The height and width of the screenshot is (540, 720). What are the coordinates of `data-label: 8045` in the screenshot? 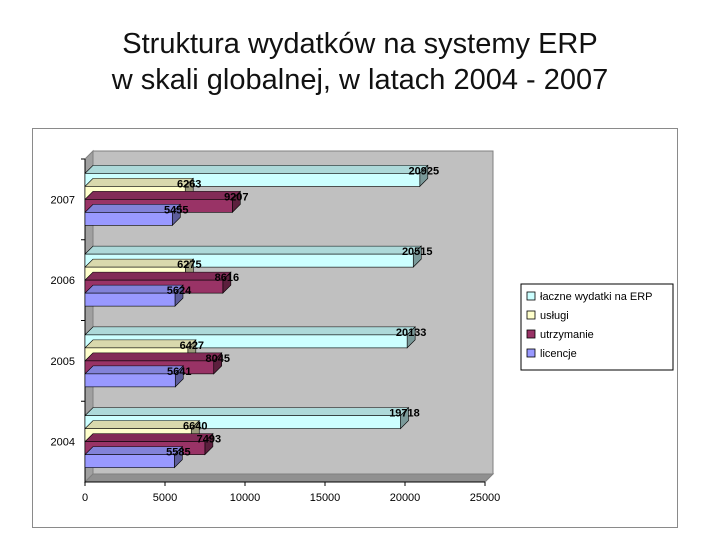 It's located at (217, 359).